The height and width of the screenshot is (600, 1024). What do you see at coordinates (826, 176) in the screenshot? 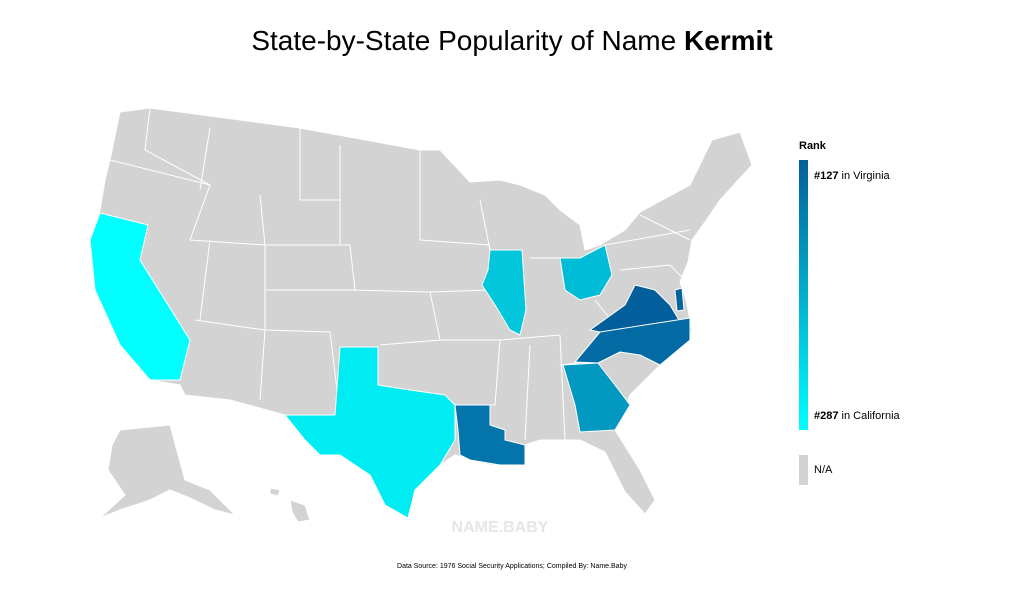
I see `legend-top-rank: #127` at bounding box center [826, 176].